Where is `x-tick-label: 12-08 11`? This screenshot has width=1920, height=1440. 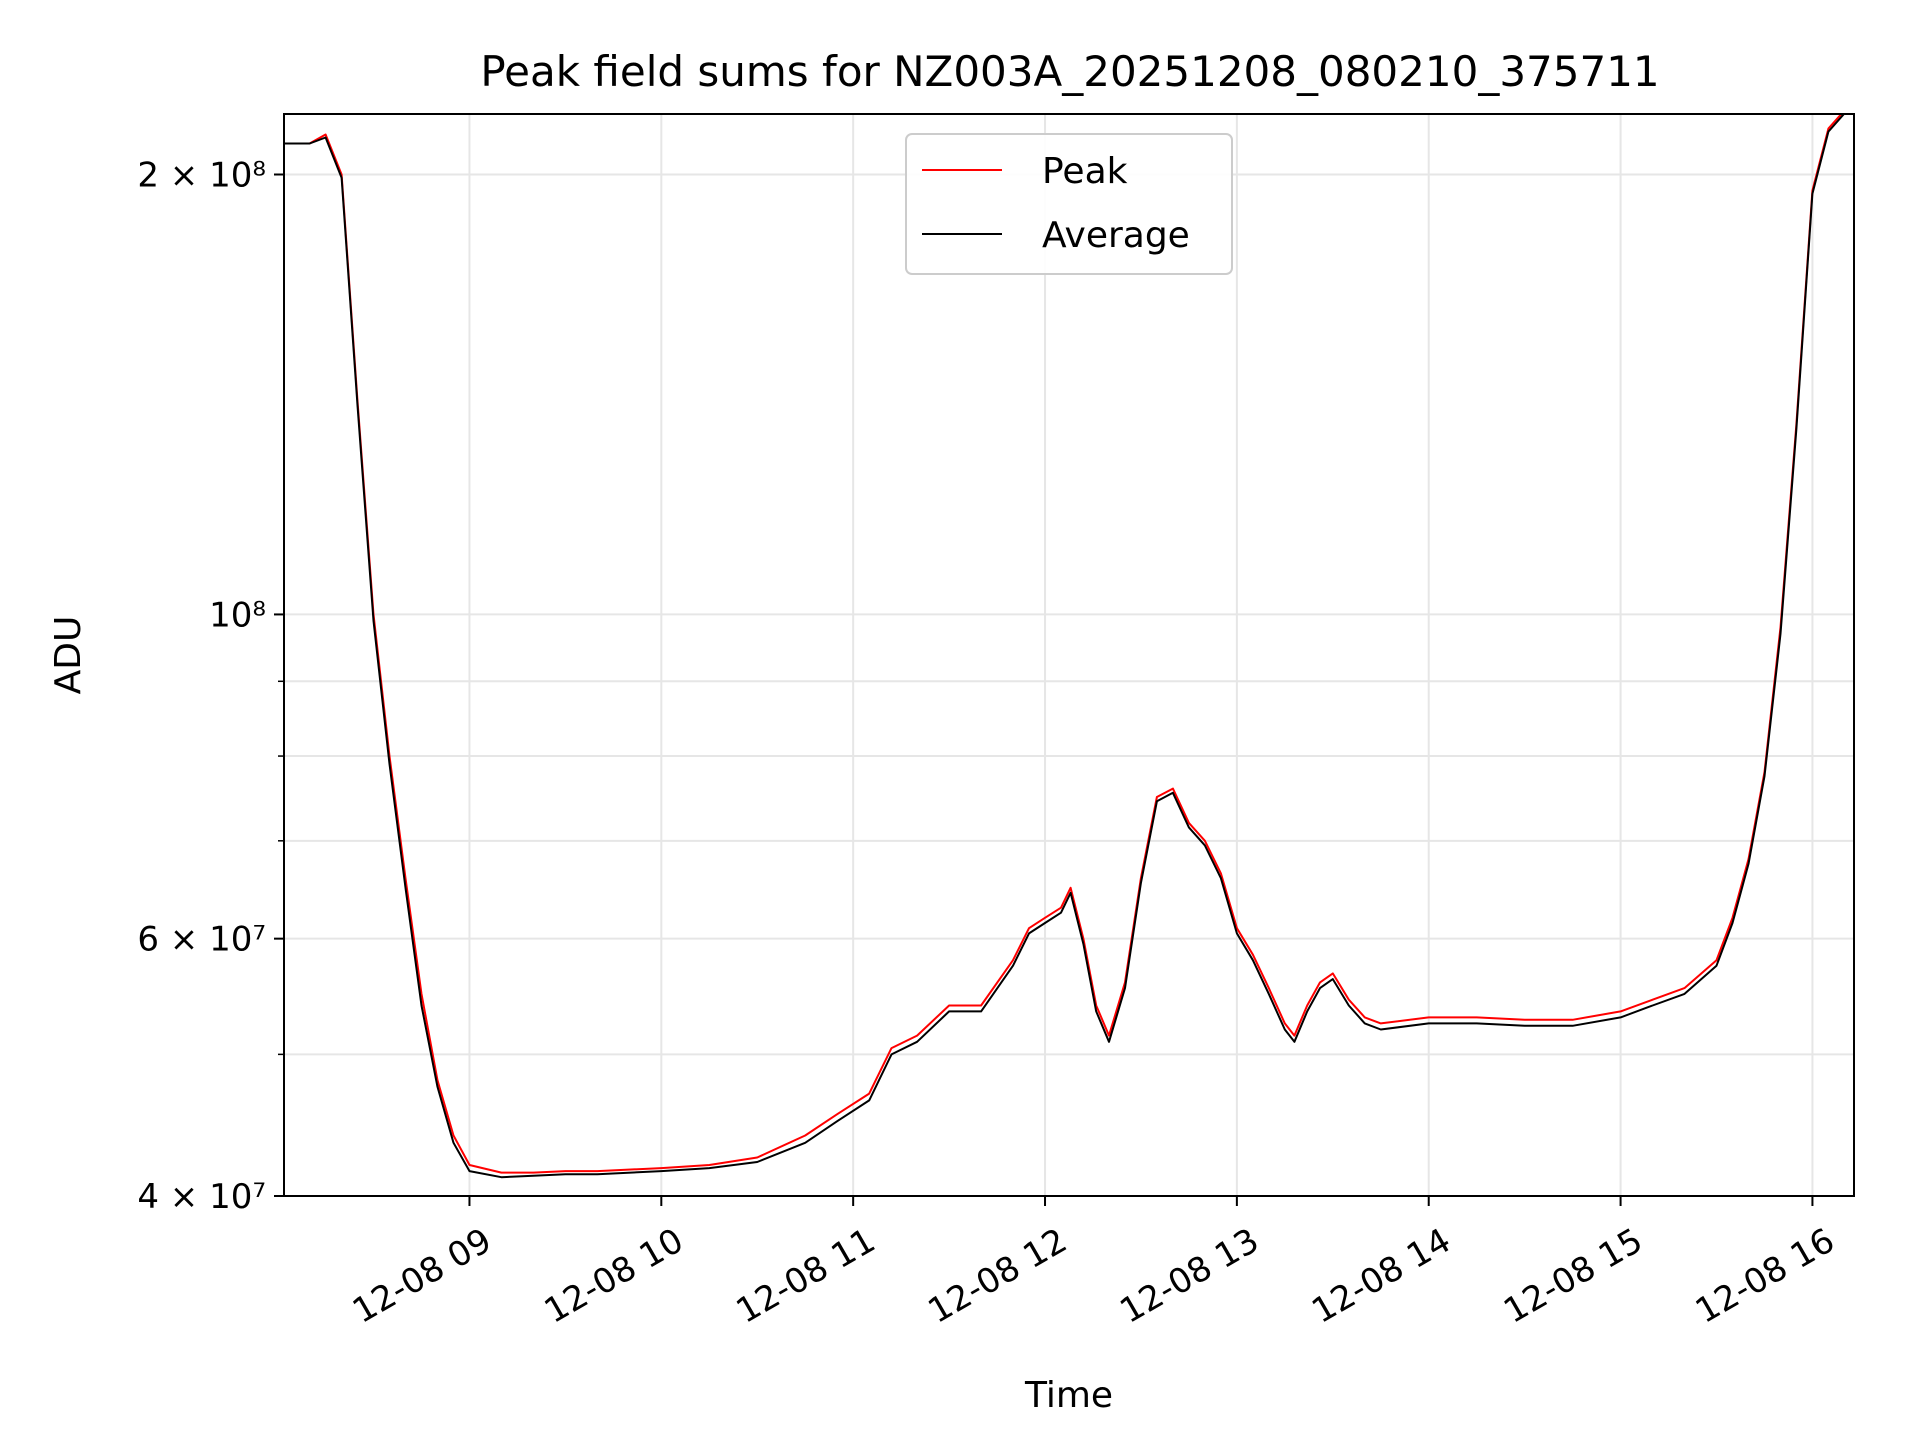
x-tick-label: 12-08 11 is located at coordinates (806, 1276).